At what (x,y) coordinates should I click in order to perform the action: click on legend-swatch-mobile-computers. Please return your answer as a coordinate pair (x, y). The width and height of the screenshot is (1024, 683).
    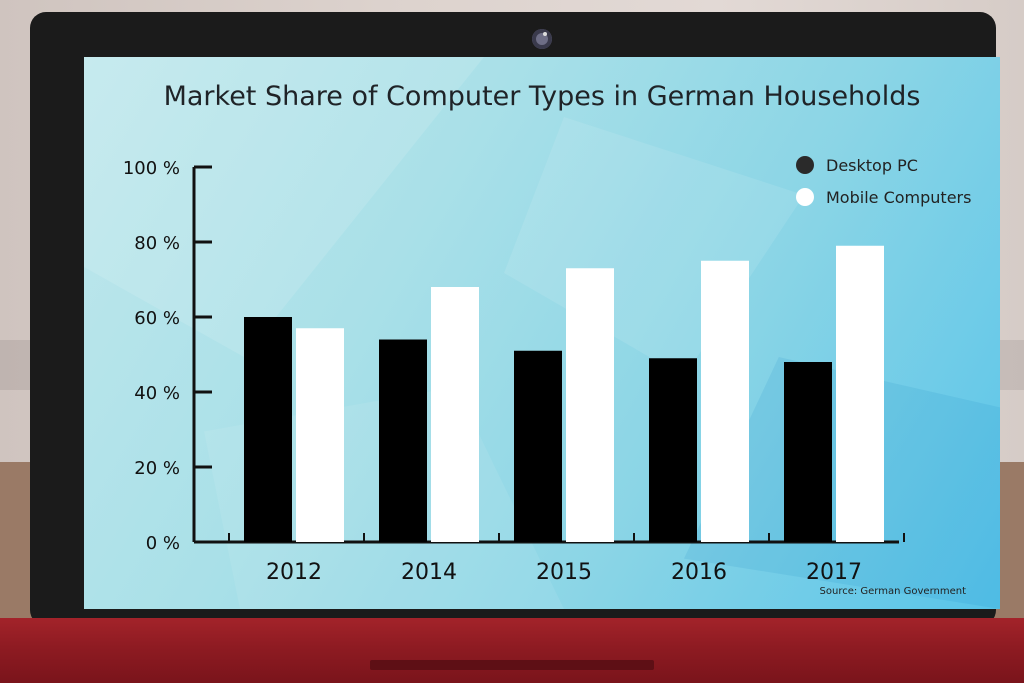
    Looking at the image, I should click on (805, 197).